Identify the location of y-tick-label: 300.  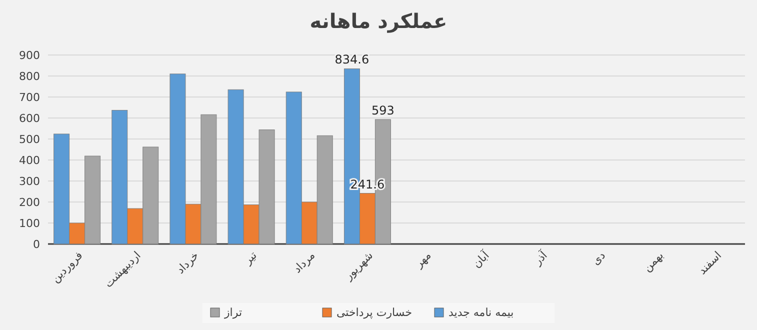
(29, 181).